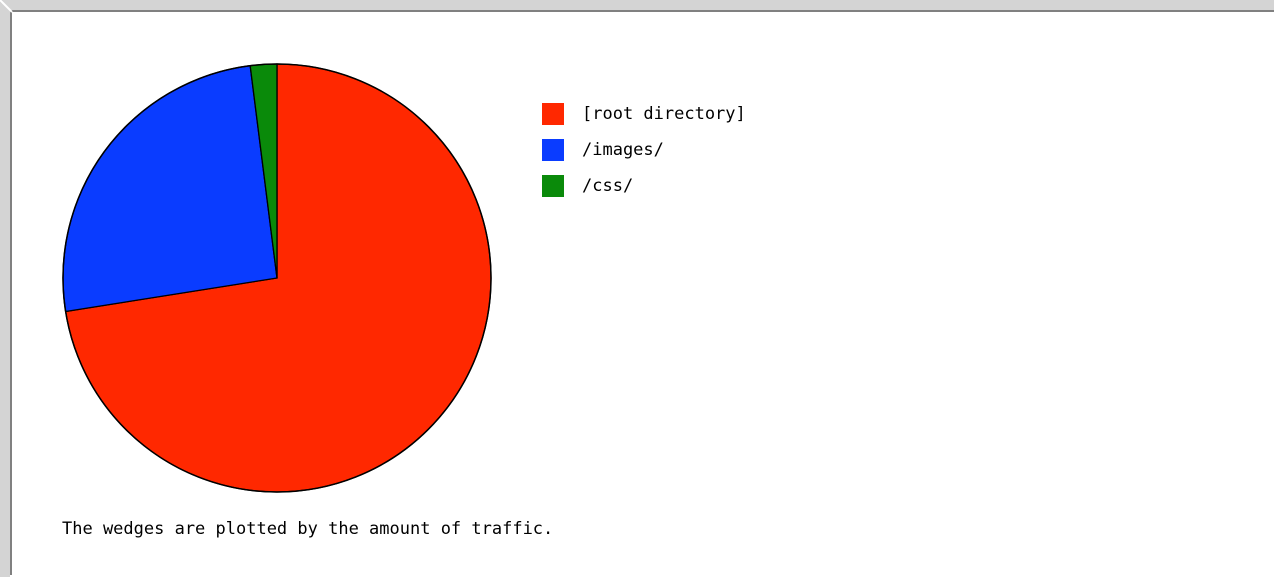  What do you see at coordinates (608, 186) in the screenshot?
I see `legend-label-css: /css/` at bounding box center [608, 186].